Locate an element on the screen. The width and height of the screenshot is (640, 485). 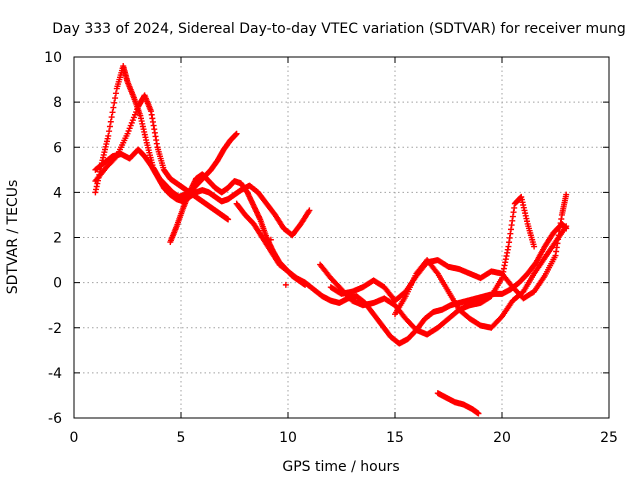
y-tick-label: 4 is located at coordinates (57, 193).